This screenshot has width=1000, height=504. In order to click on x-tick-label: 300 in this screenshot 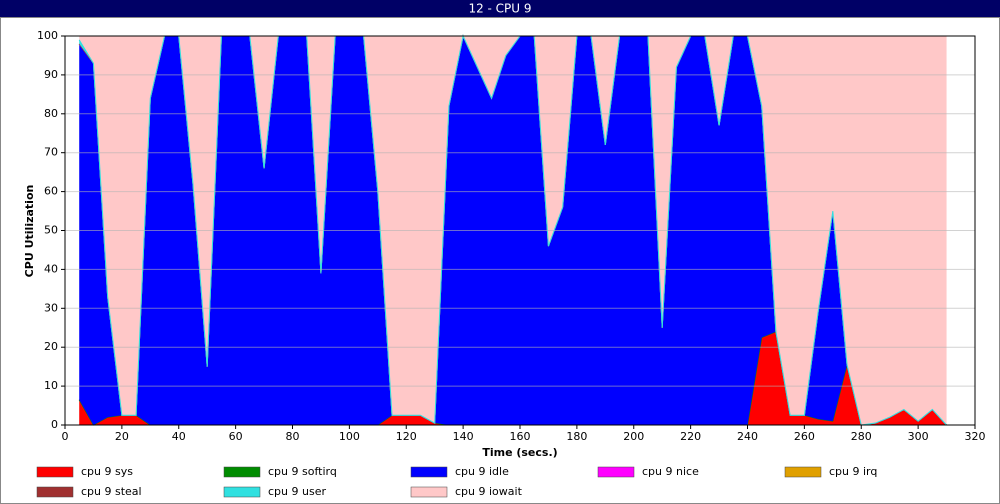, I will do `click(918, 436)`.